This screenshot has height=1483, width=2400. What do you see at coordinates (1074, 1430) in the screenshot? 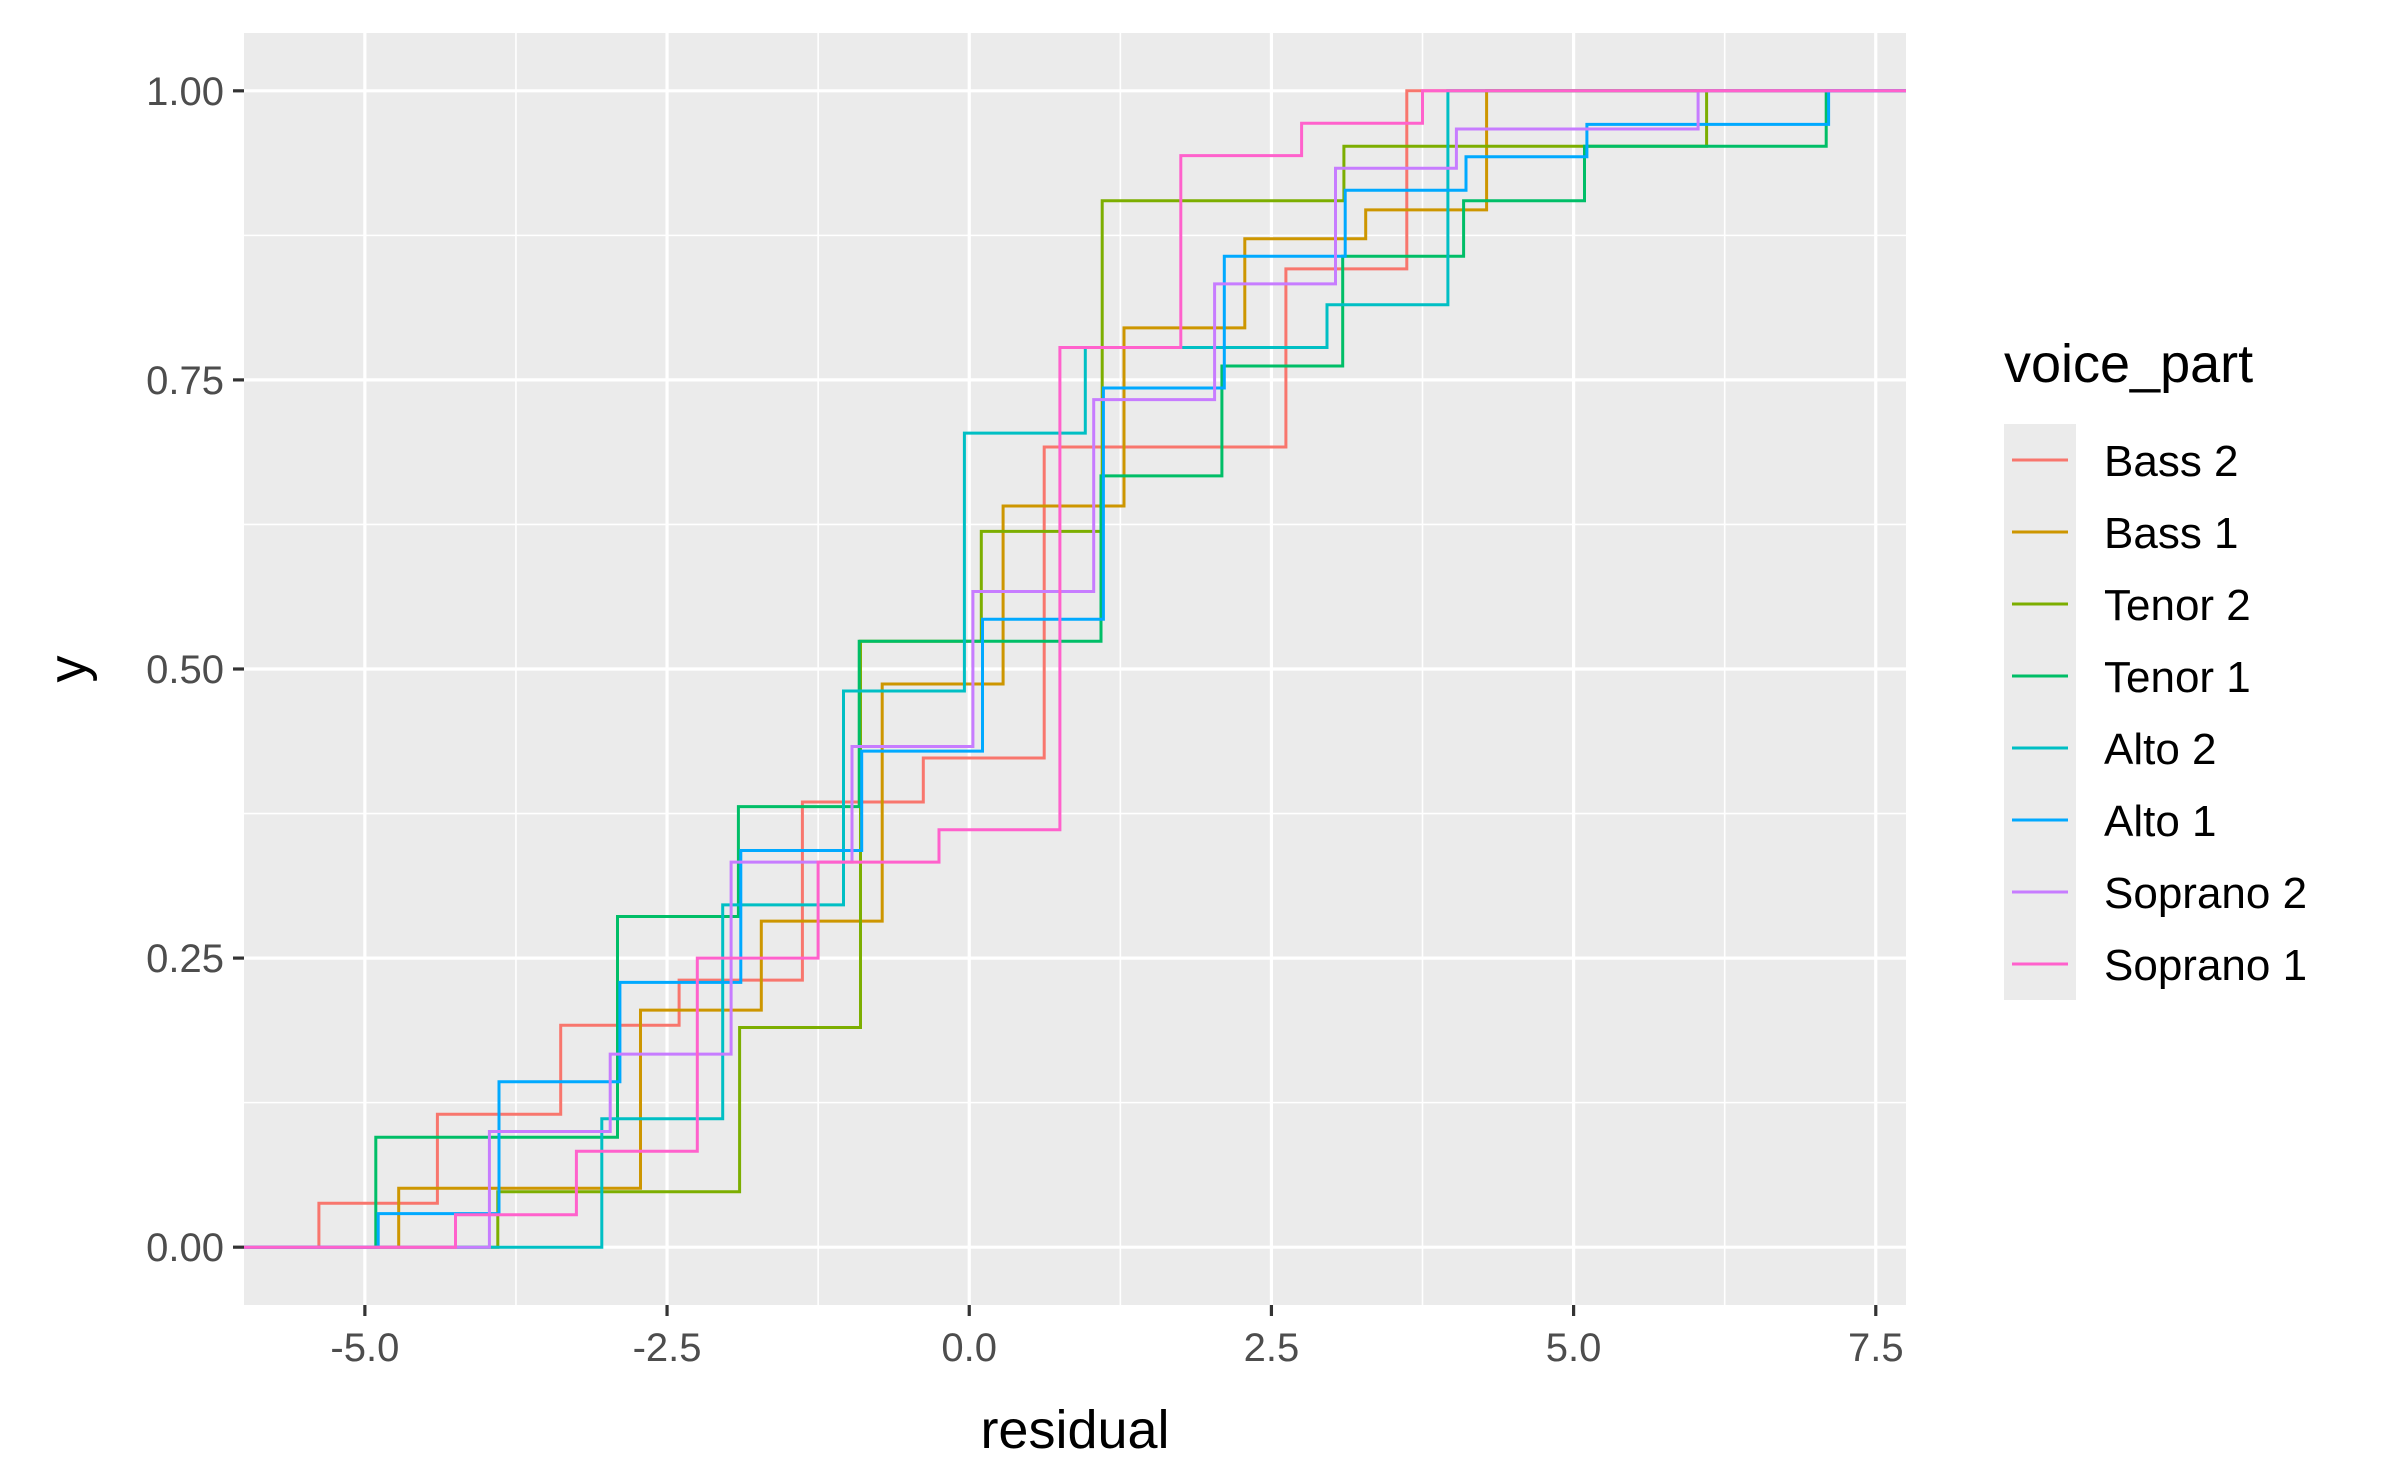
I see `x-axis-title: residual` at bounding box center [1074, 1430].